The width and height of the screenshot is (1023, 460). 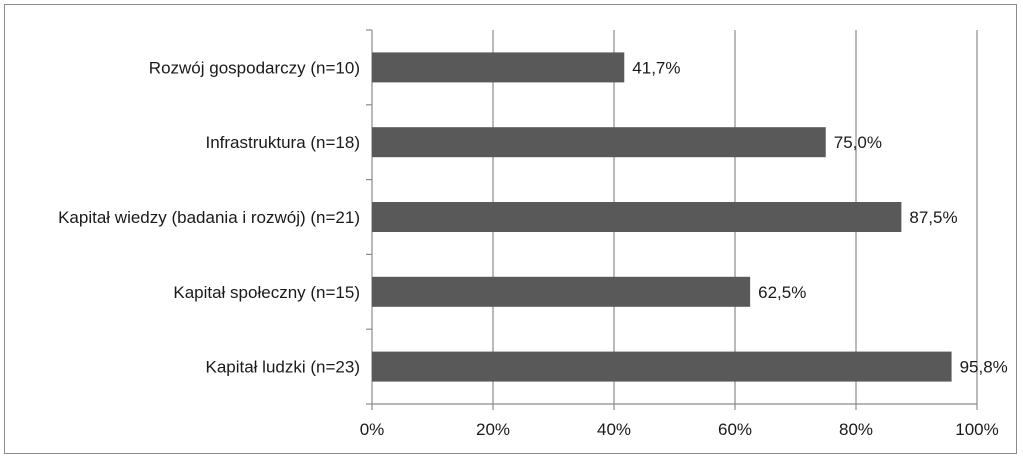 What do you see at coordinates (976, 429) in the screenshot?
I see `x-tick-label: 100%` at bounding box center [976, 429].